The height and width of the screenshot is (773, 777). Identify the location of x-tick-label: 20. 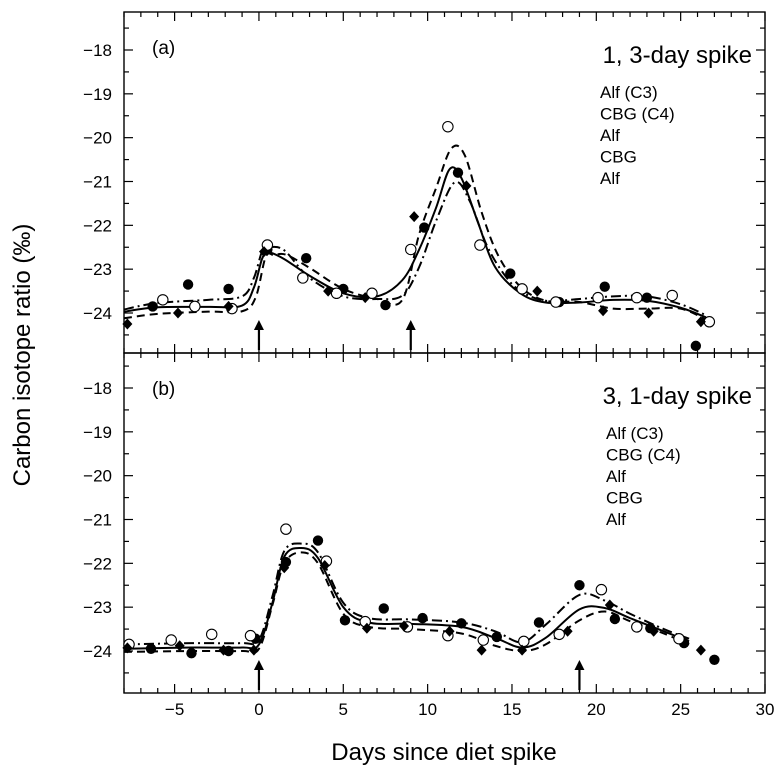
(596, 709).